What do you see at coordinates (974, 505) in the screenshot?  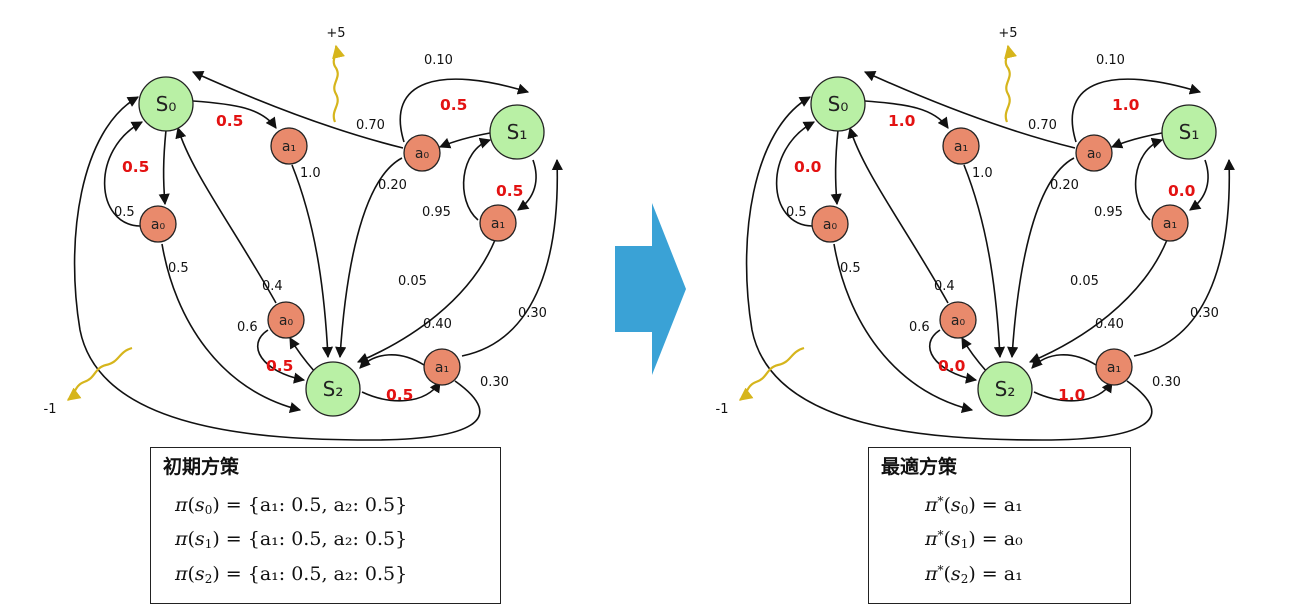 I see `optimal-policy-formula-s0: π*(s0) = a₁` at bounding box center [974, 505].